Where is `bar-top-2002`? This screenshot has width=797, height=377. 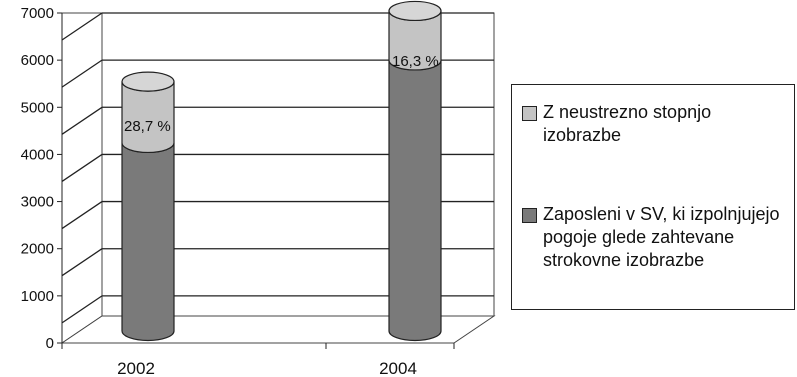 bar-top-2002 is located at coordinates (148, 81).